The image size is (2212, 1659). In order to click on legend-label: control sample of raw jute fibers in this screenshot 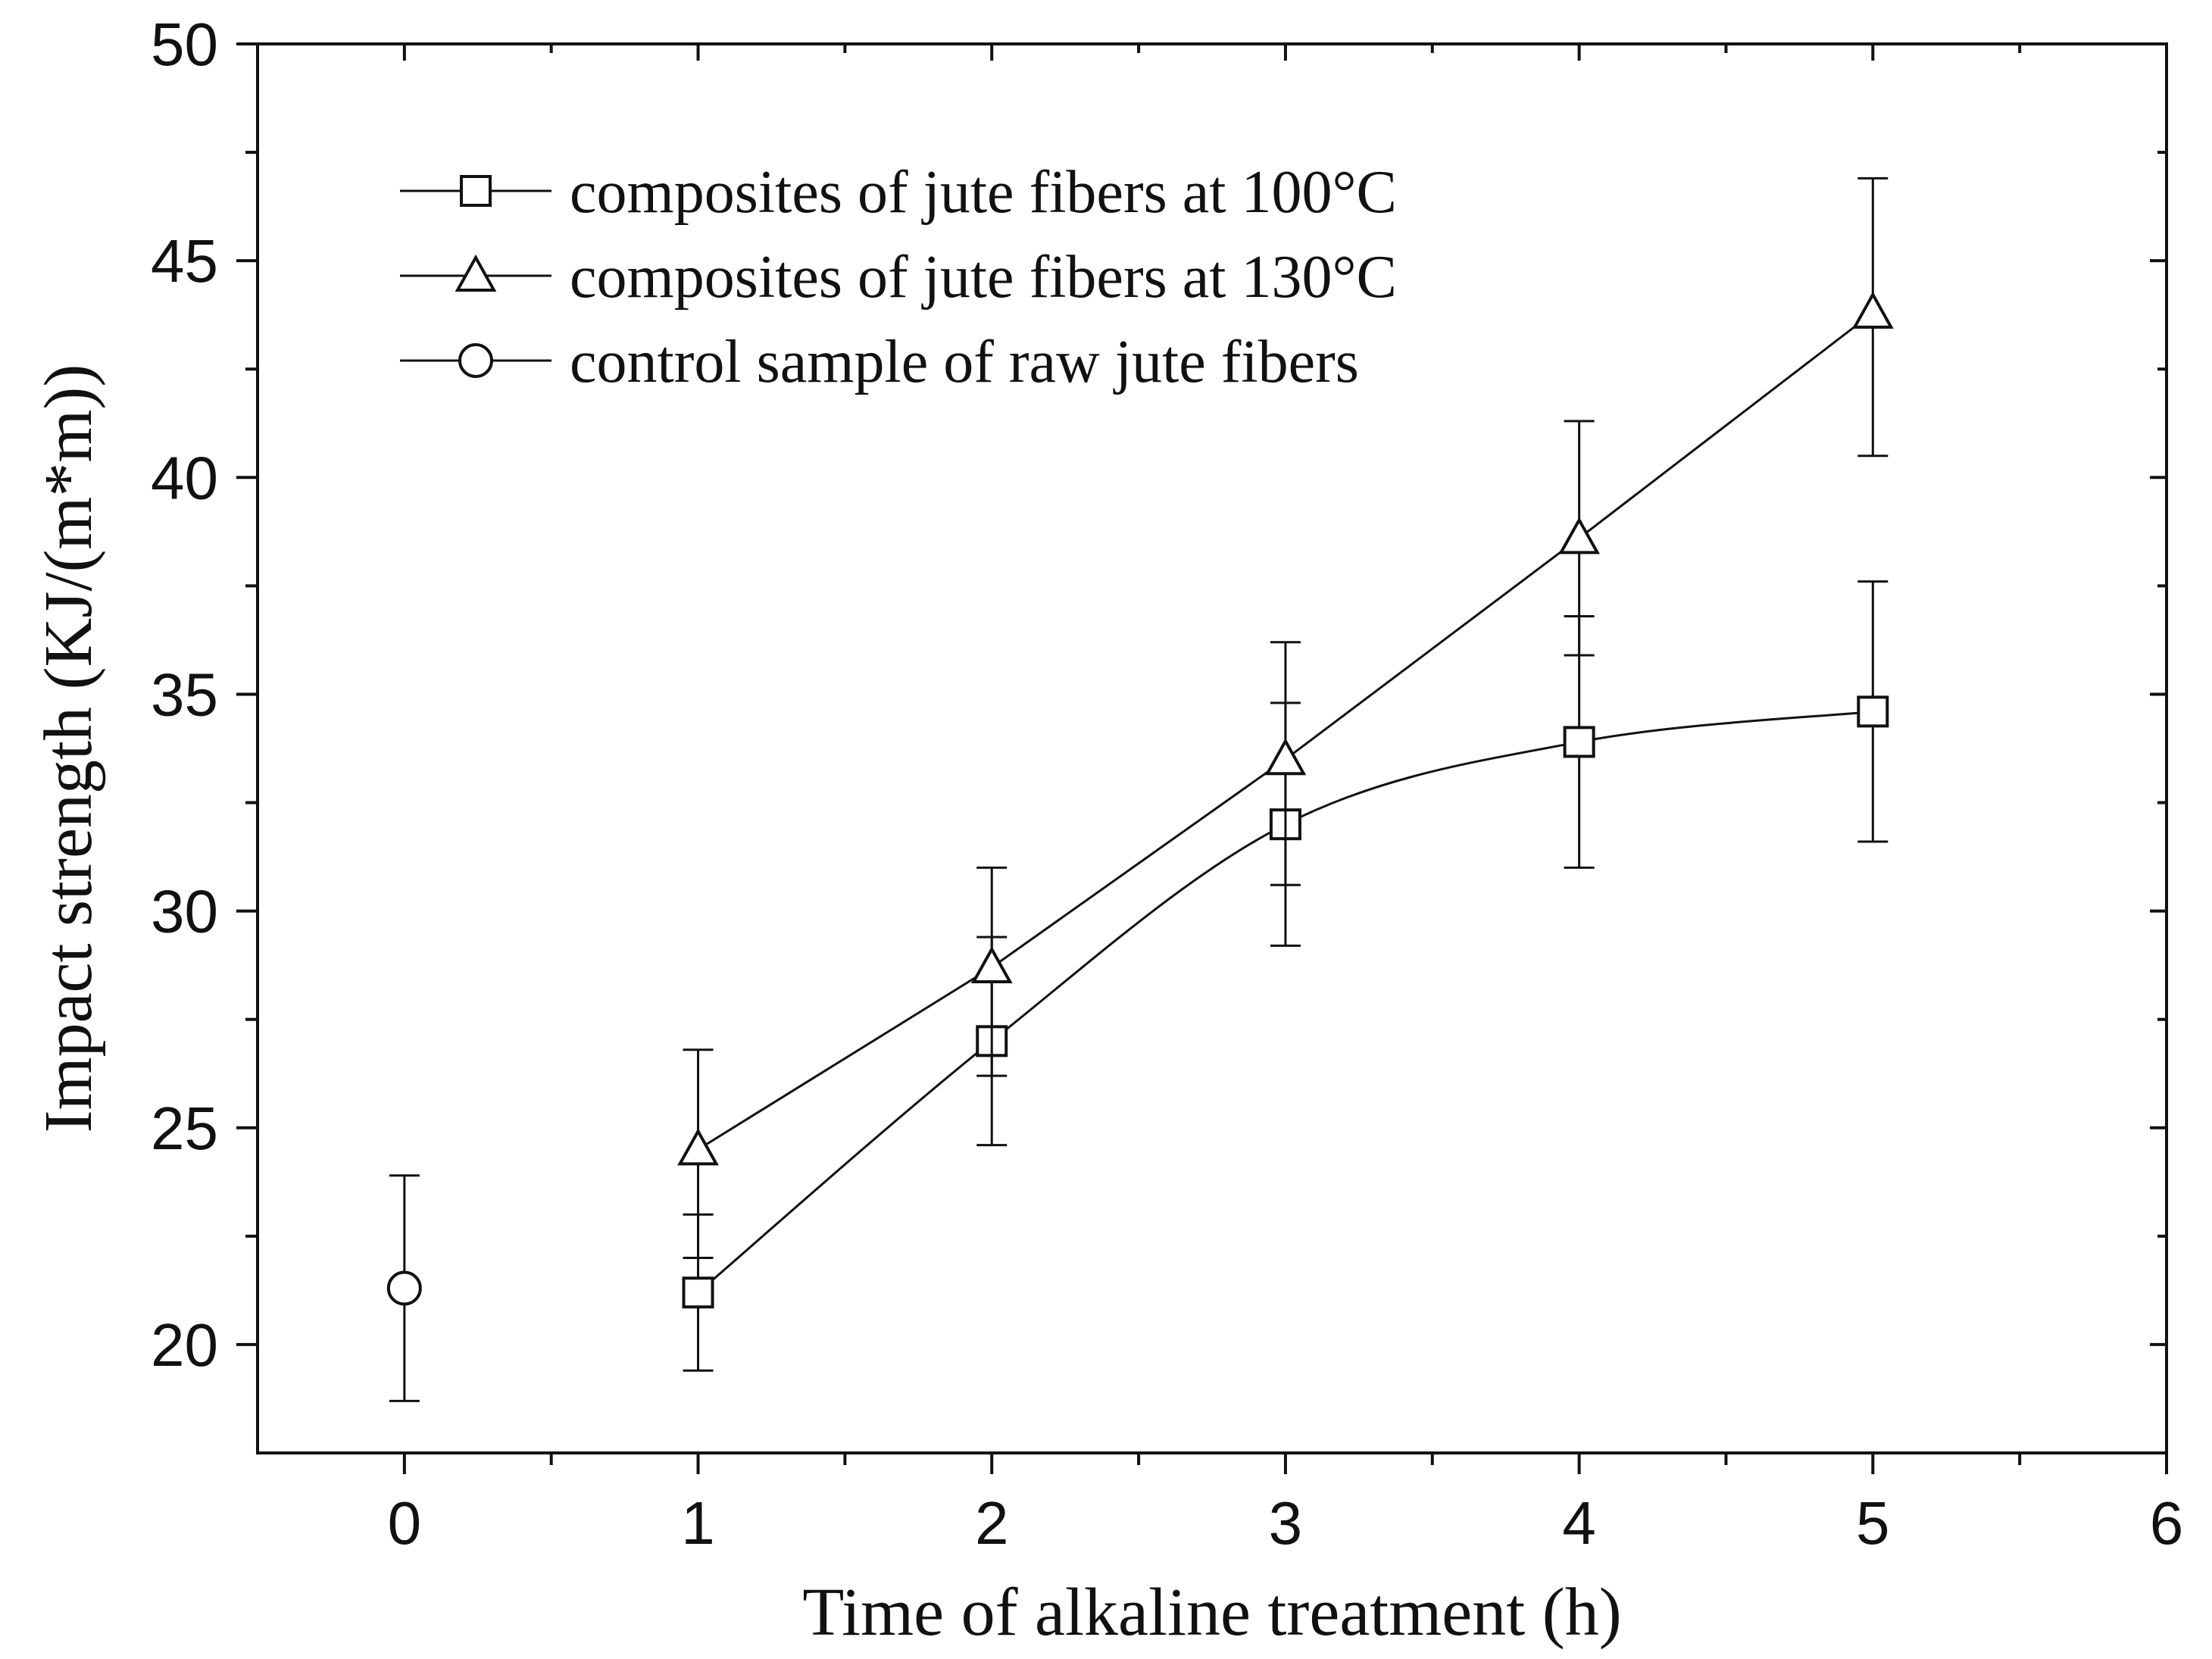, I will do `click(965, 362)`.